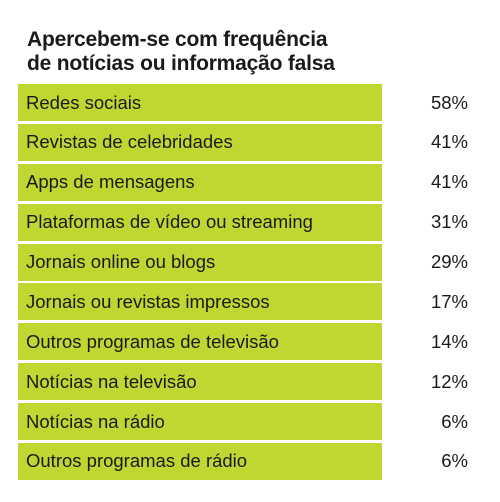 Image resolution: width=500 pixels, height=502 pixels. I want to click on row-value: 12%, so click(449, 381).